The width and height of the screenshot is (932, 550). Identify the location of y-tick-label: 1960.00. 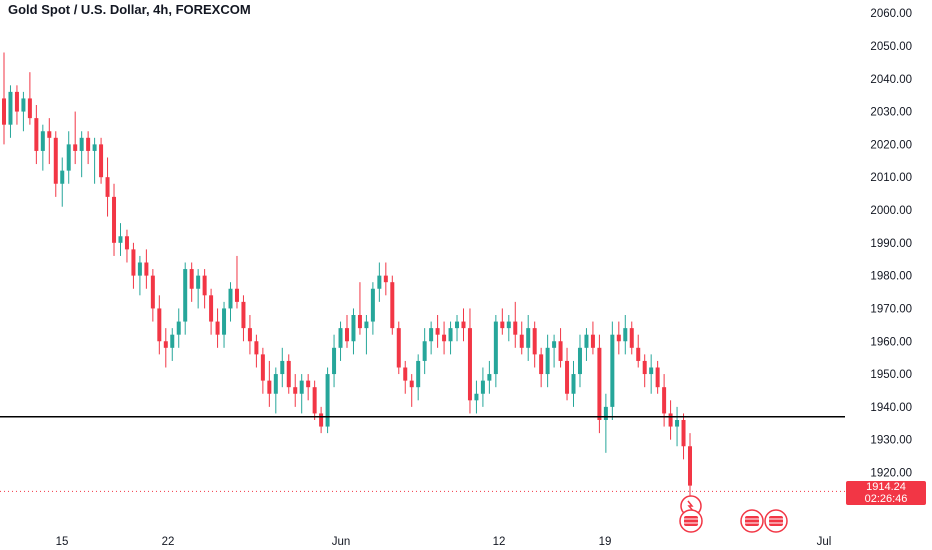
(891, 342).